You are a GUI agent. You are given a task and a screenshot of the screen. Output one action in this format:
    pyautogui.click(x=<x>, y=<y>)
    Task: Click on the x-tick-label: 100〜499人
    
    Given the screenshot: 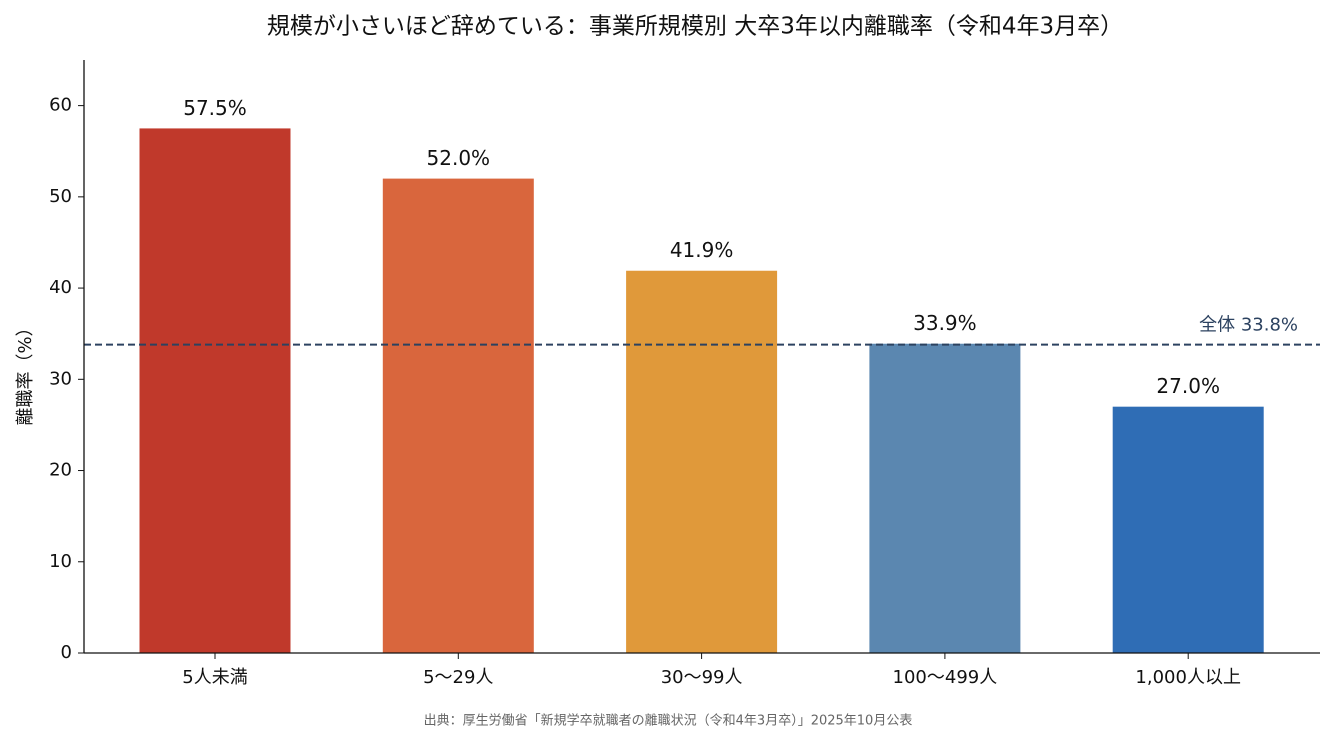 What is the action you would take?
    pyautogui.click(x=945, y=677)
    